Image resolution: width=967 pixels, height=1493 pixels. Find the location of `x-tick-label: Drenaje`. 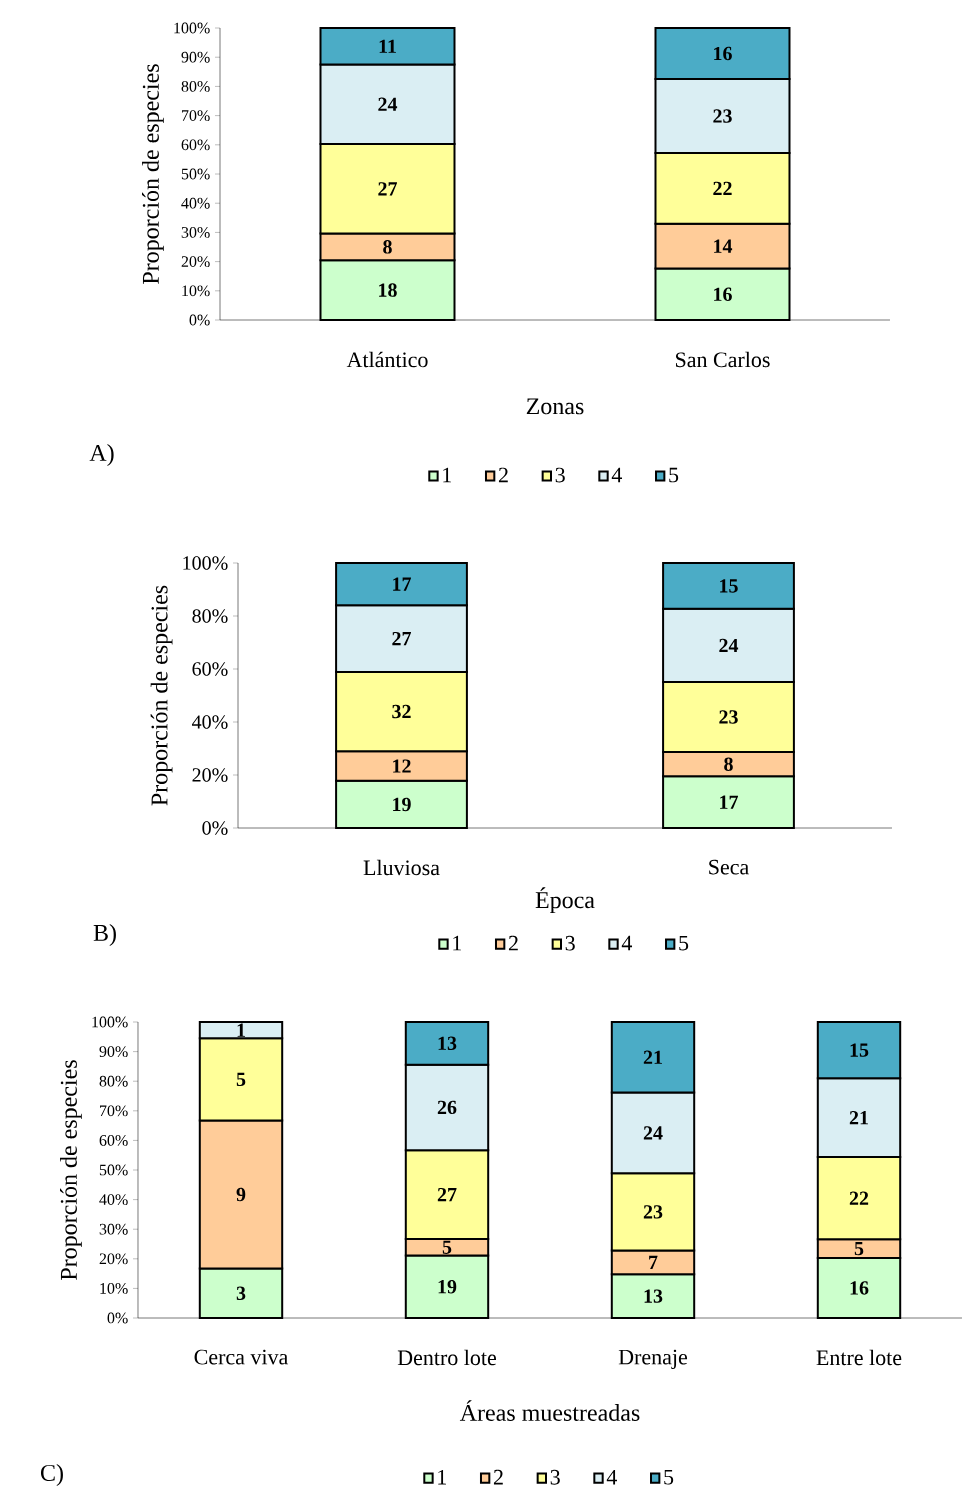

x-tick-label: Drenaje is located at coordinates (653, 1359).